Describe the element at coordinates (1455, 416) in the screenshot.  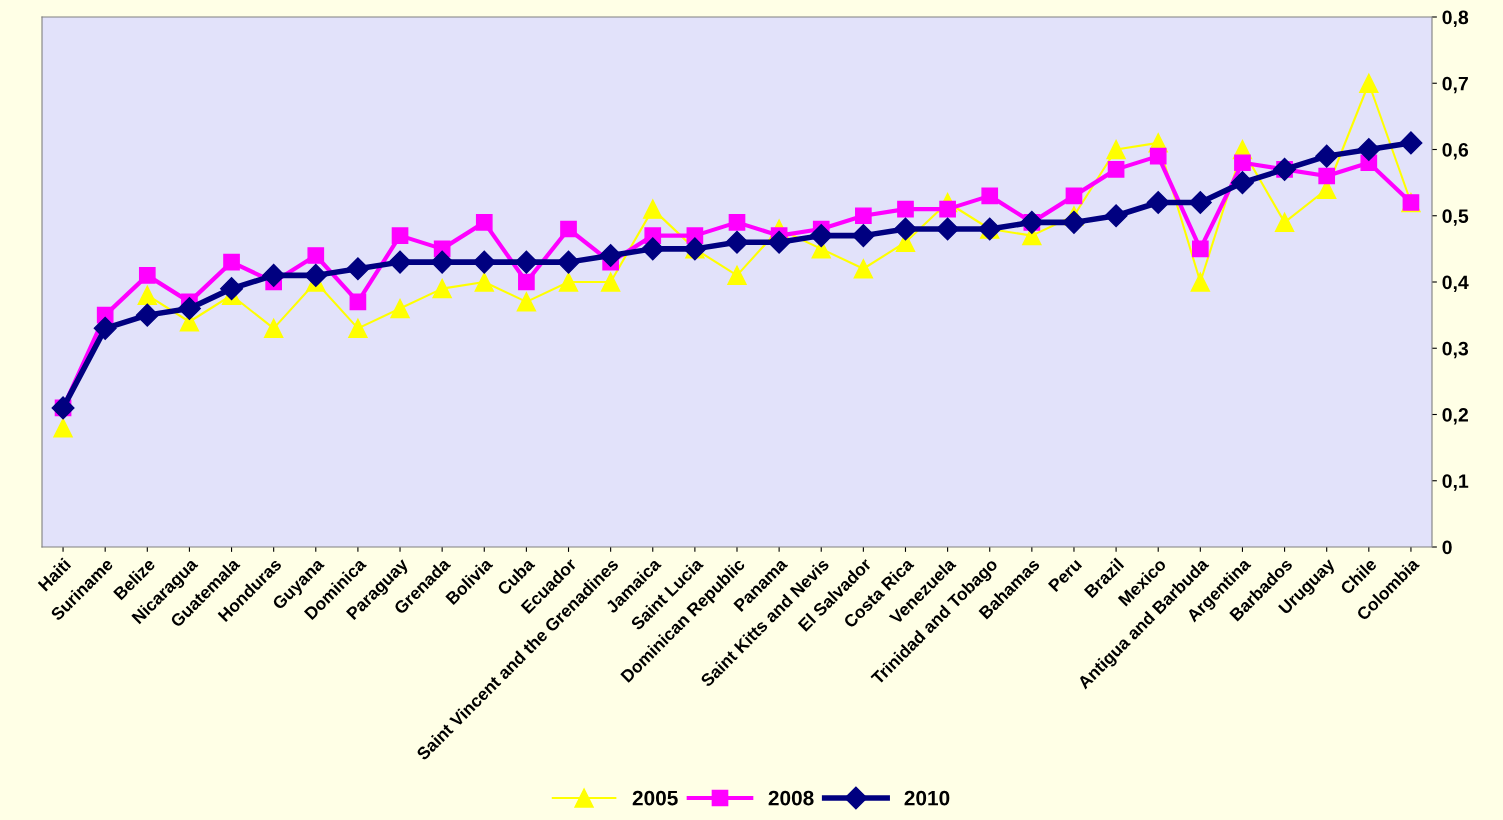
I see `y-tick-label: 0,2` at that location.